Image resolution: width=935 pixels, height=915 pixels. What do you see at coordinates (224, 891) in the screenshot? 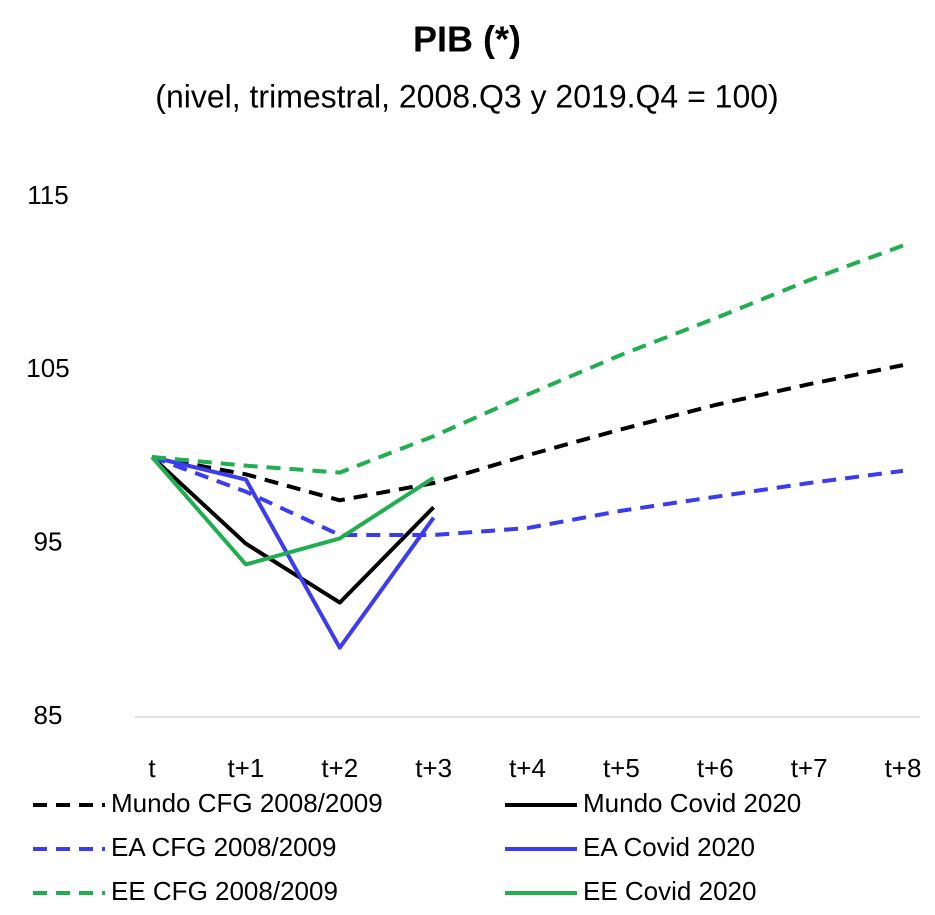
I see `legend-label: EE CFG 2008/2009` at bounding box center [224, 891].